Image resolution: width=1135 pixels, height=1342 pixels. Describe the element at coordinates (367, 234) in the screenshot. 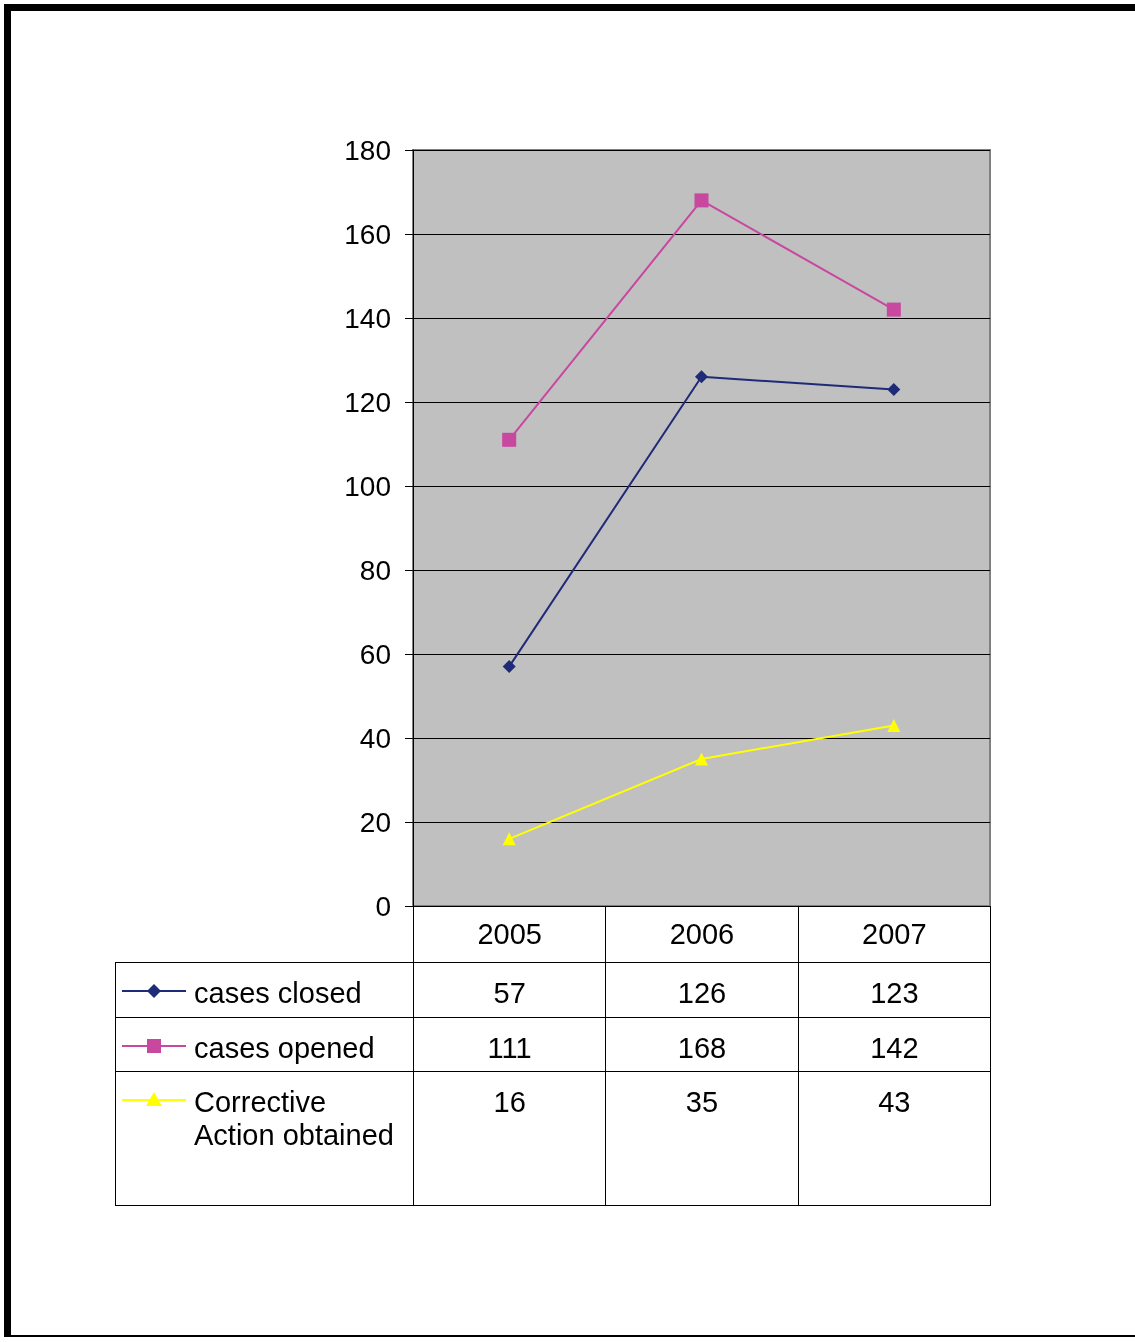

I see `y-tick-label: 160` at that location.